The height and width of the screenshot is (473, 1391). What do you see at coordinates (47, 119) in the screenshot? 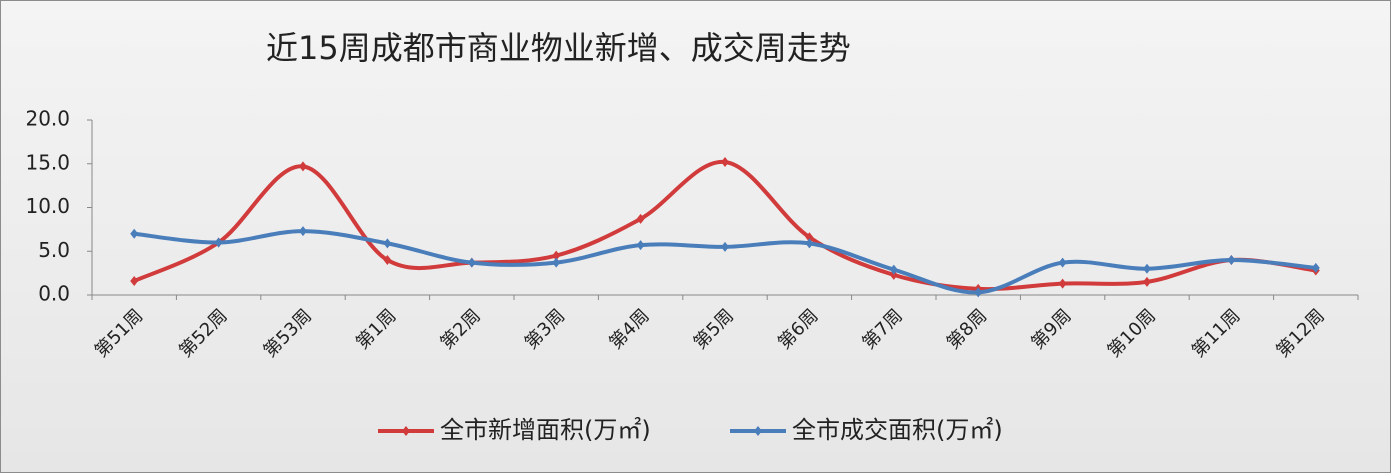
I see `y-tick-label: 20.0` at bounding box center [47, 119].